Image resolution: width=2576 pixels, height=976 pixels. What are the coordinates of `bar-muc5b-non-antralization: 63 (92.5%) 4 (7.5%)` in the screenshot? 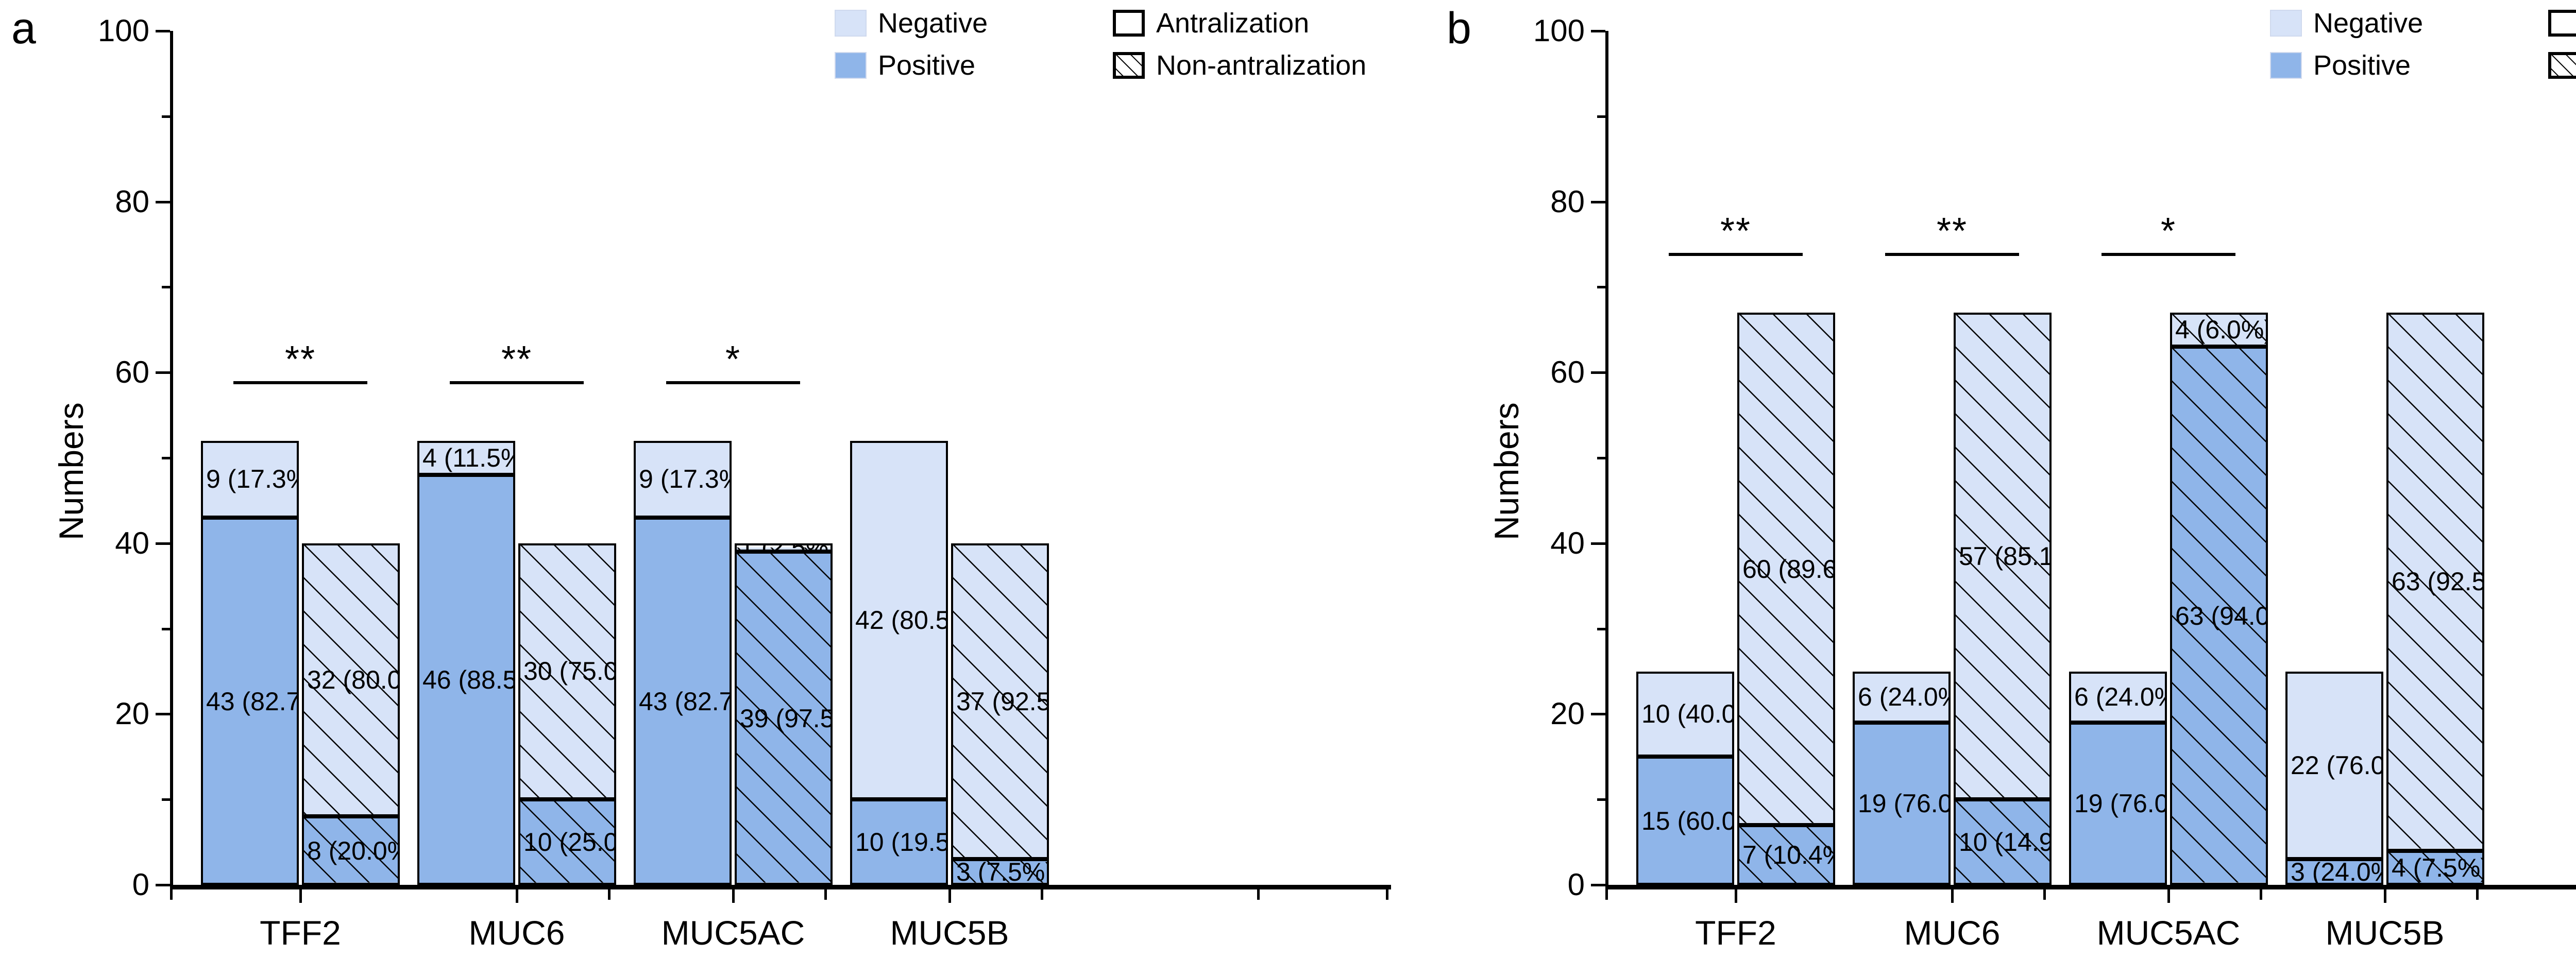 It's located at (2435, 599).